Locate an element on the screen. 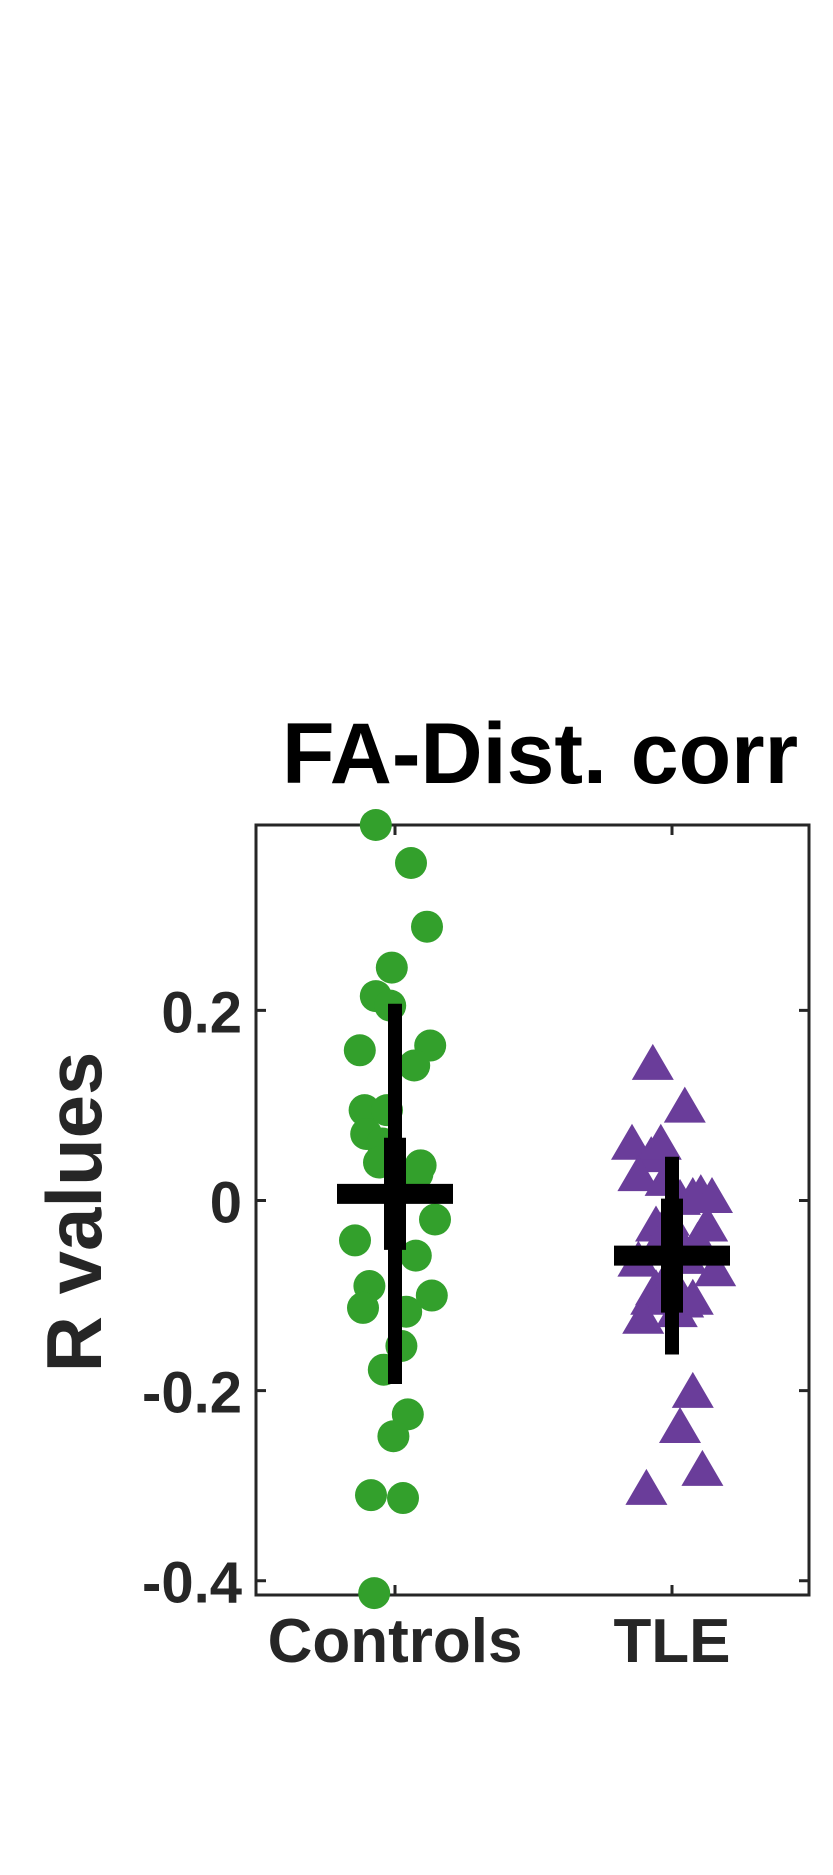 This screenshot has height=1875, width=833. chart-title: FA-Dist. corr is located at coordinates (540, 754).